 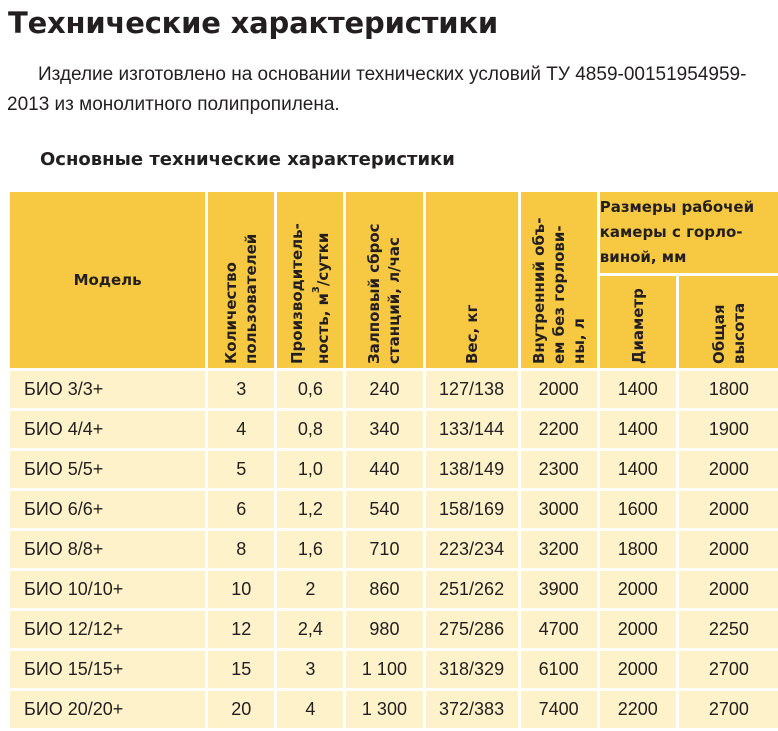 I want to click on table-row: БИО 6/6+ 6 1,2 540 158/169 3000 1600 2000, so click(x=394, y=509).